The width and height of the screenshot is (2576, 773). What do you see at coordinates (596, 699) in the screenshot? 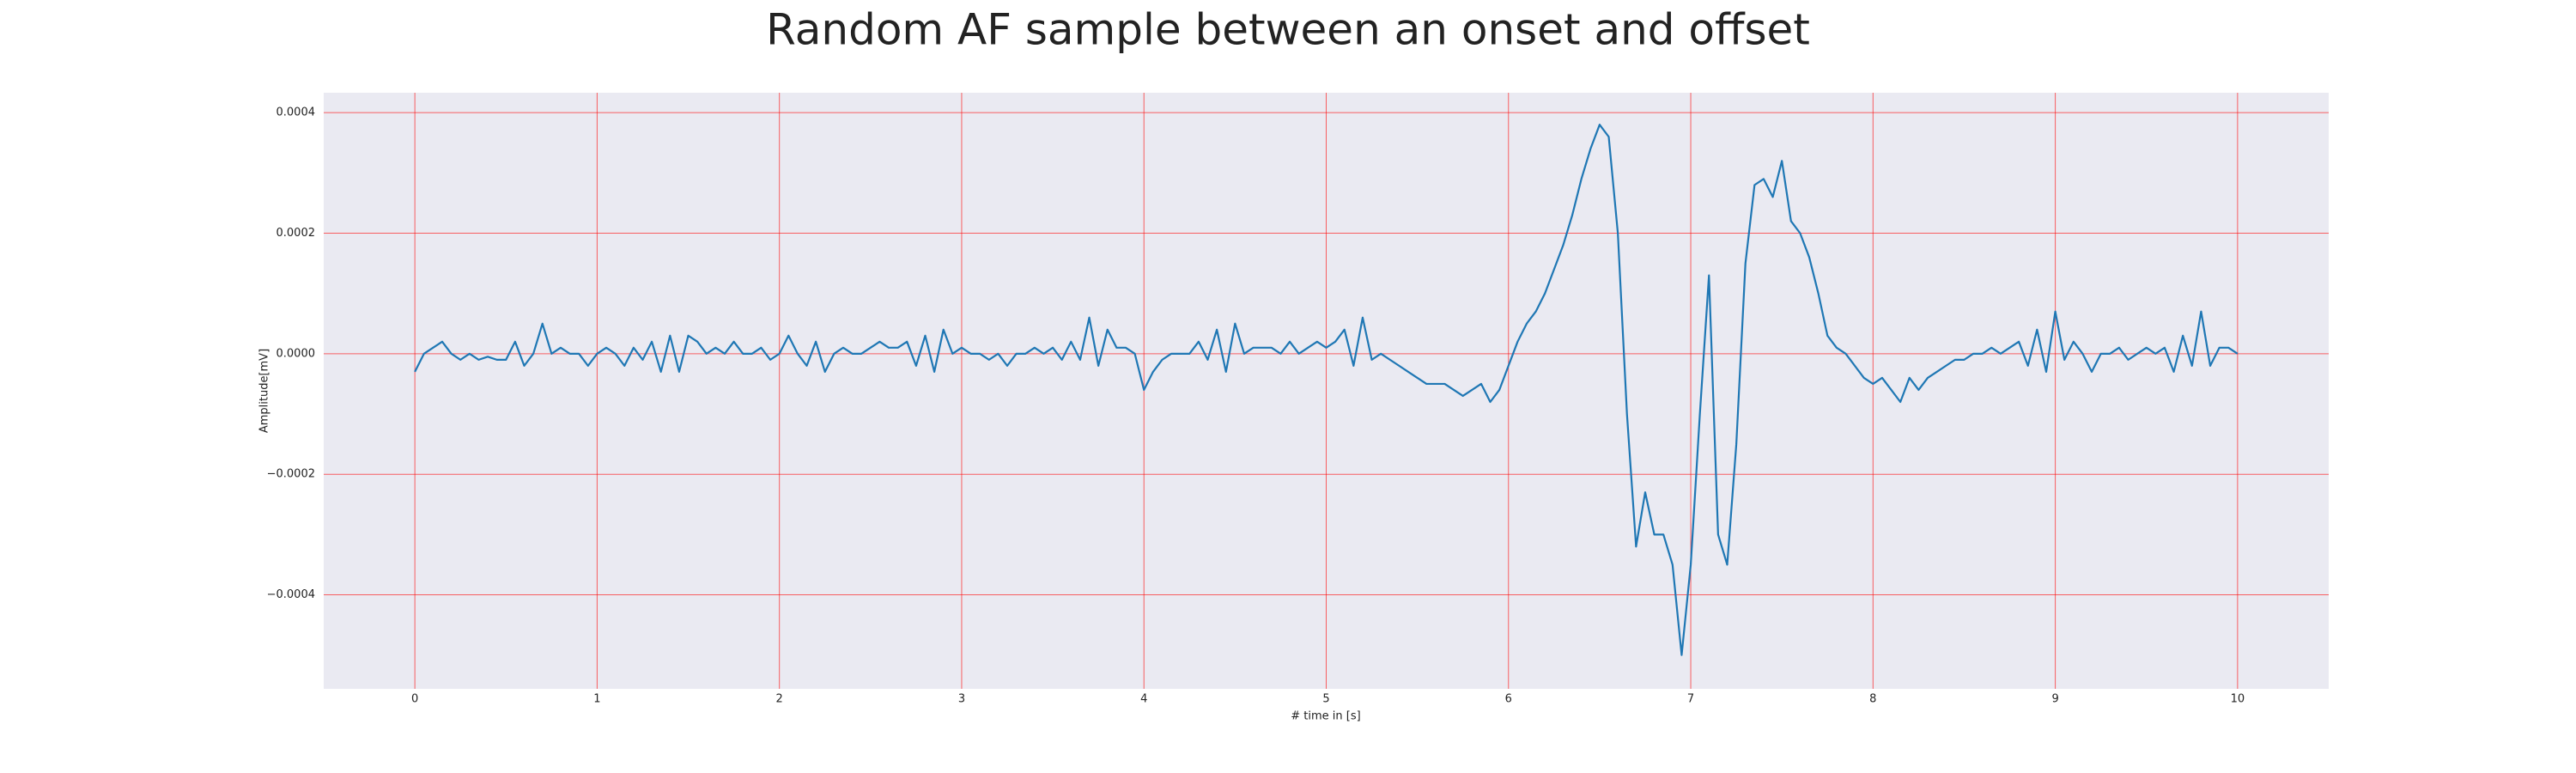
I see `x-tick-label: 1` at bounding box center [596, 699].